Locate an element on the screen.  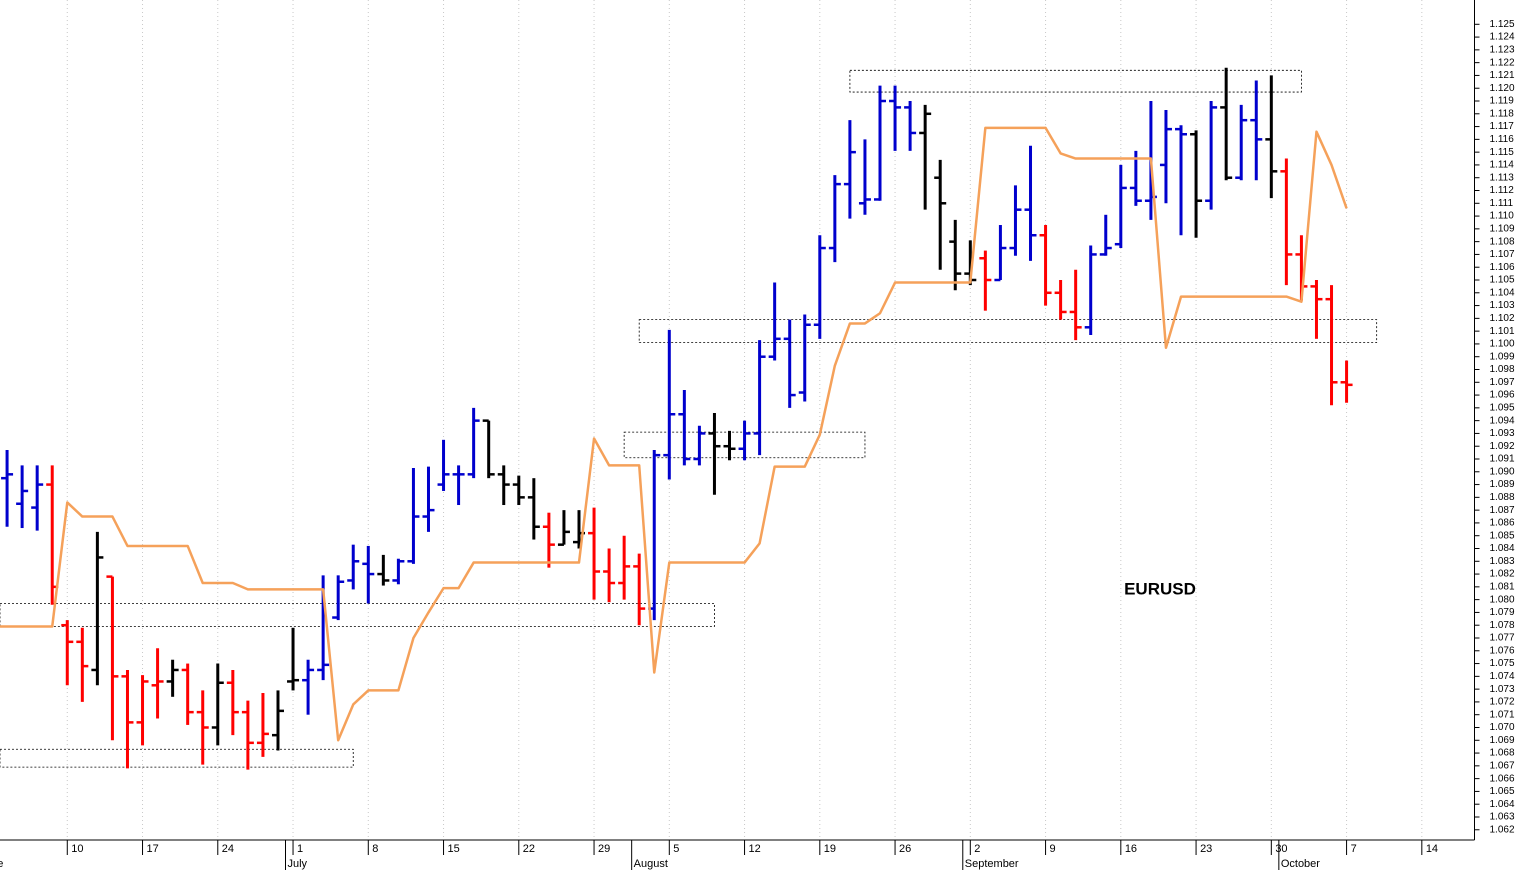
x-tick-label: 24 is located at coordinates (228, 849).